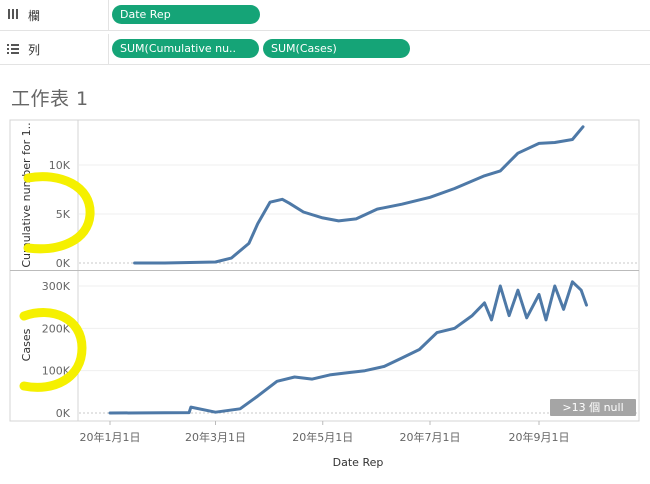 The width and height of the screenshot is (650, 484). What do you see at coordinates (336, 48) in the screenshot?
I see `pill-sum-cases: SUM(Cases)` at bounding box center [336, 48].